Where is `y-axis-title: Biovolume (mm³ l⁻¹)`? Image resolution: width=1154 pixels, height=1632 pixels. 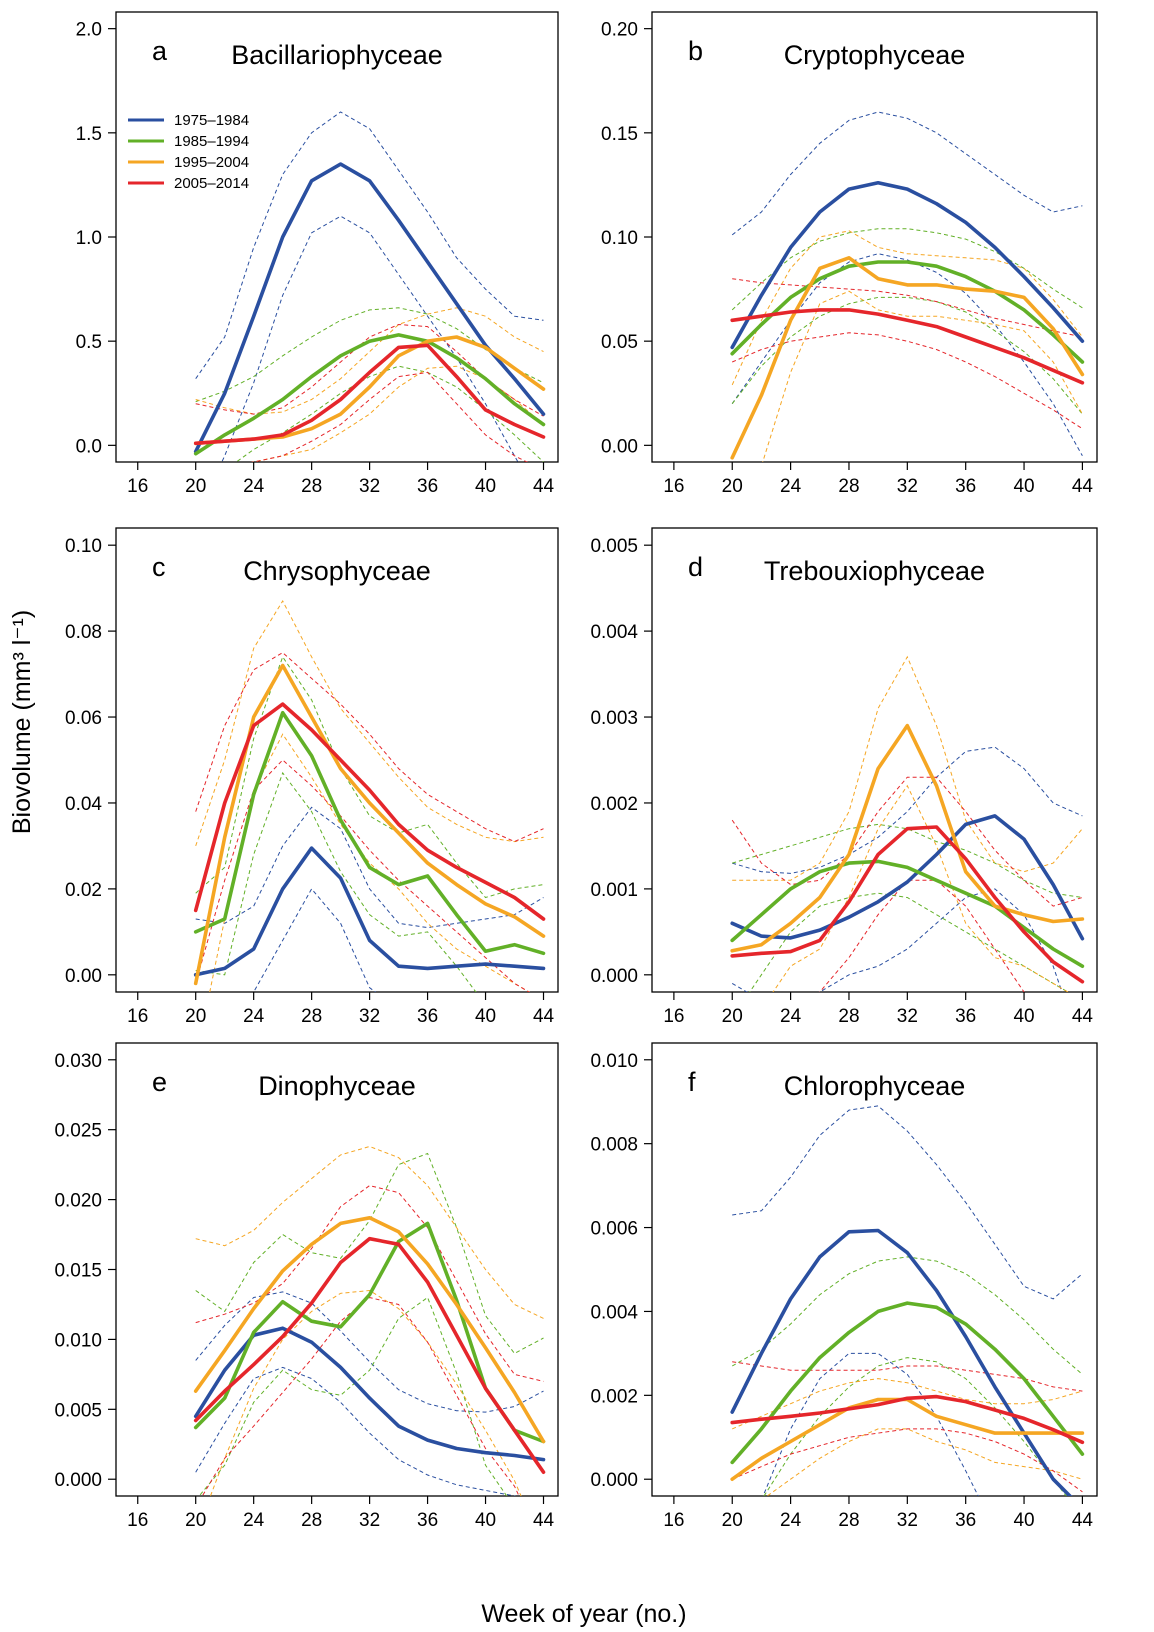
y-axis-title: Biovolume (mm³ l⁻¹) is located at coordinates (22, 722).